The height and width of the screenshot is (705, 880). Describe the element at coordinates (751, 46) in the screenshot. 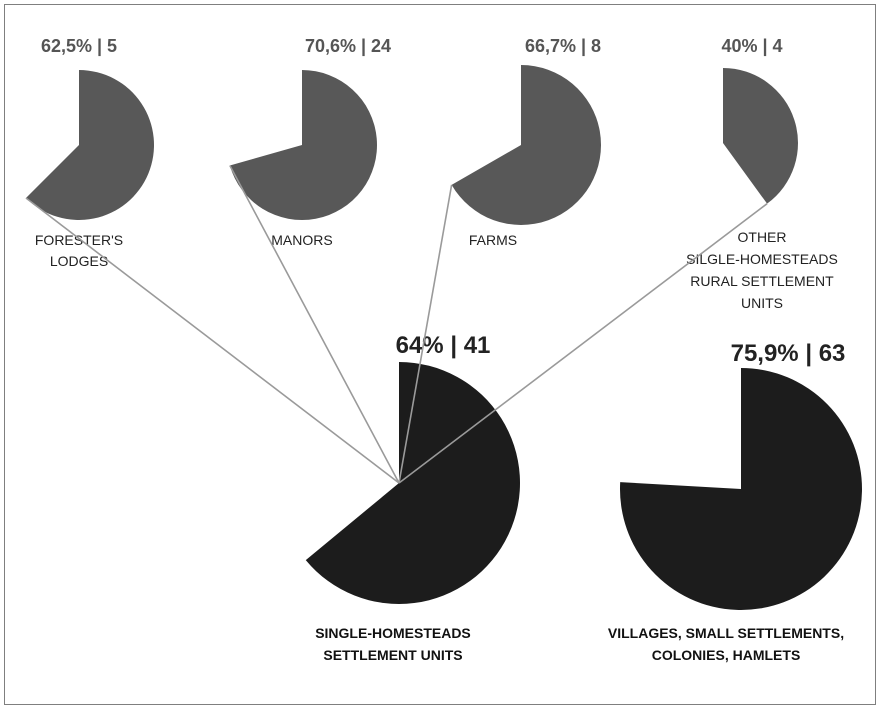

I see `value-label-other: 40% | 4` at that location.